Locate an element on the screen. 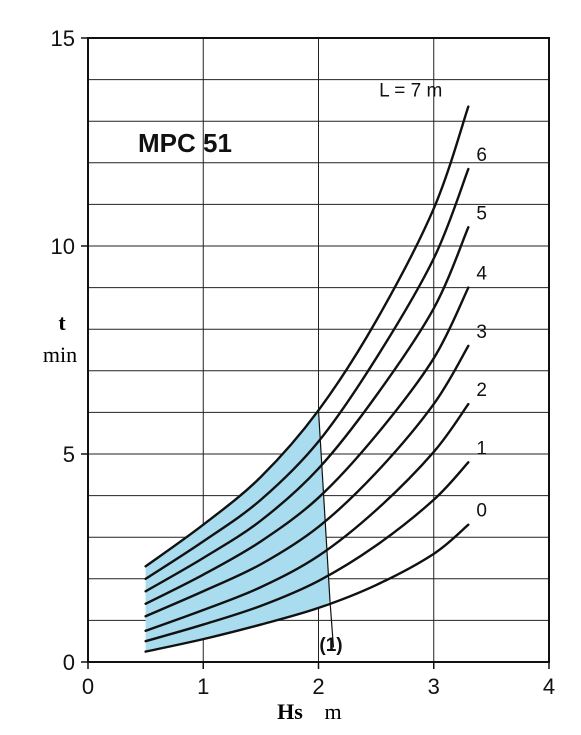 This screenshot has height=735, width=581. y-tick-label: 10 is located at coordinates (63, 246).